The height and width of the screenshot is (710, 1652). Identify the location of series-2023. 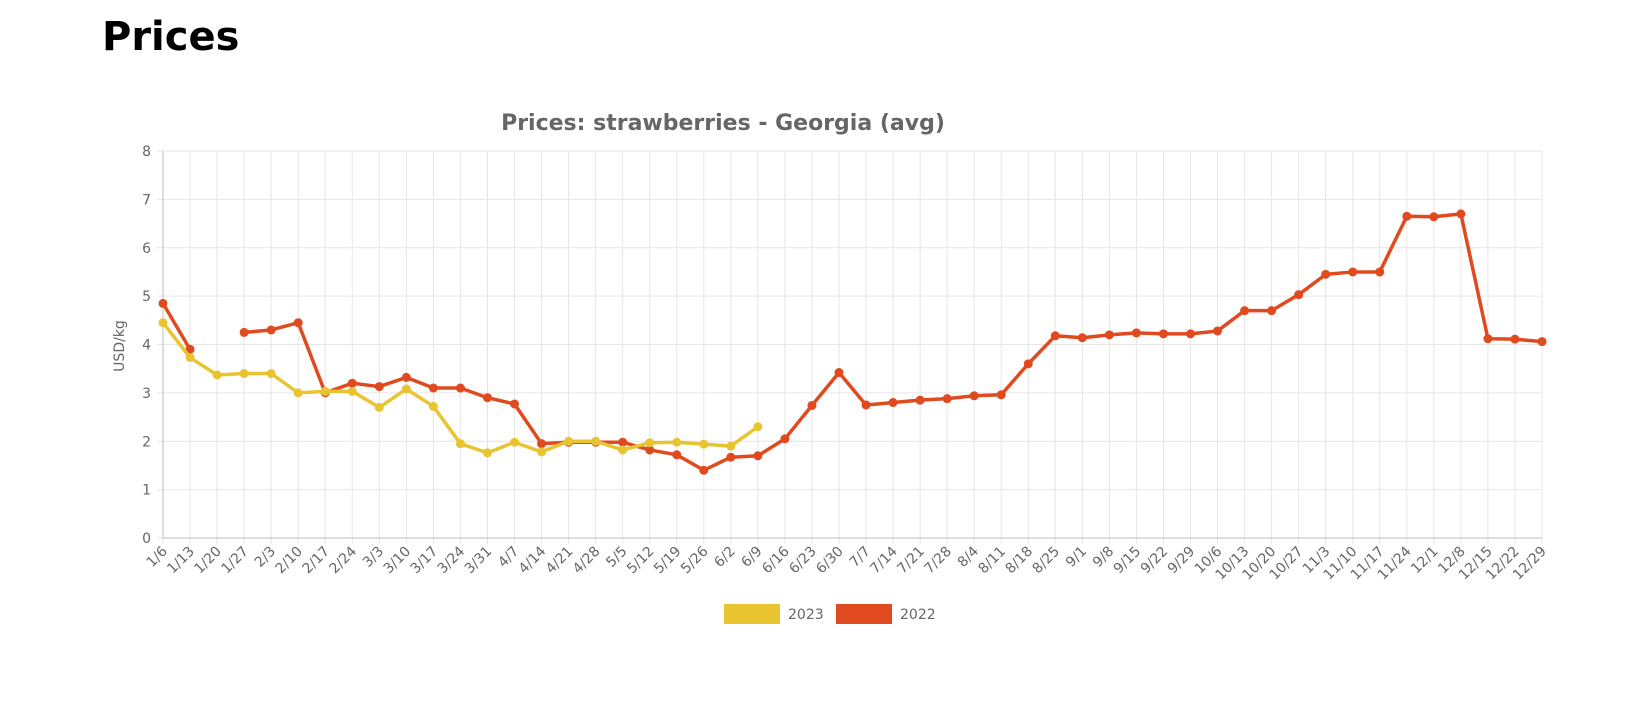
(460, 388).